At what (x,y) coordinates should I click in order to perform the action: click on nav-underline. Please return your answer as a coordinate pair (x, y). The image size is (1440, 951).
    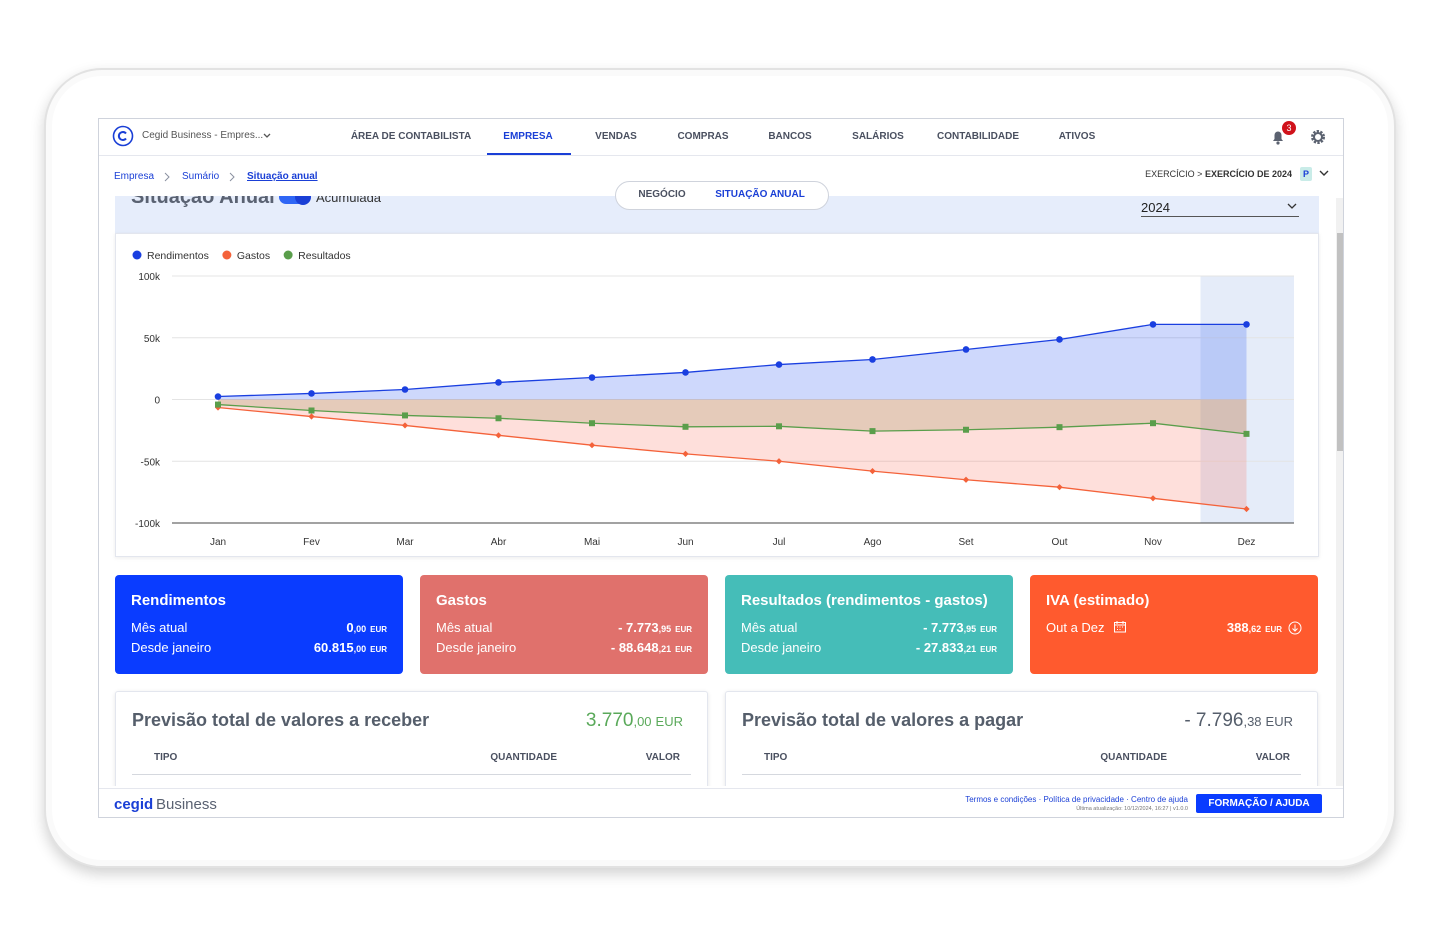
    Looking at the image, I should click on (529, 154).